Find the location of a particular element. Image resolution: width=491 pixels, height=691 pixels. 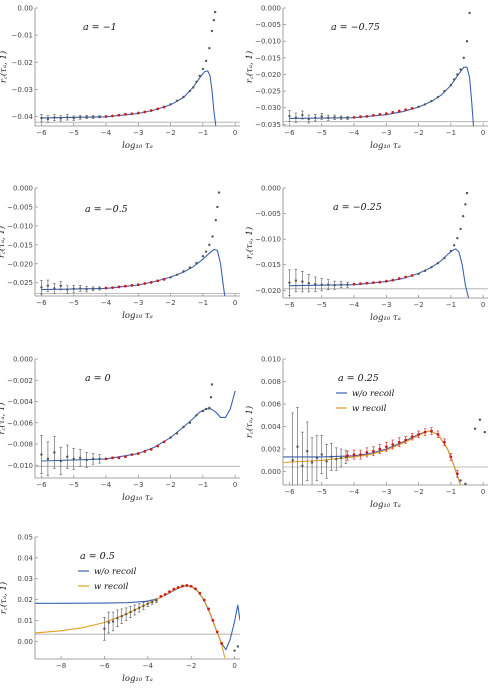

panel-annotation: a = 0 is located at coordinates (98, 378).